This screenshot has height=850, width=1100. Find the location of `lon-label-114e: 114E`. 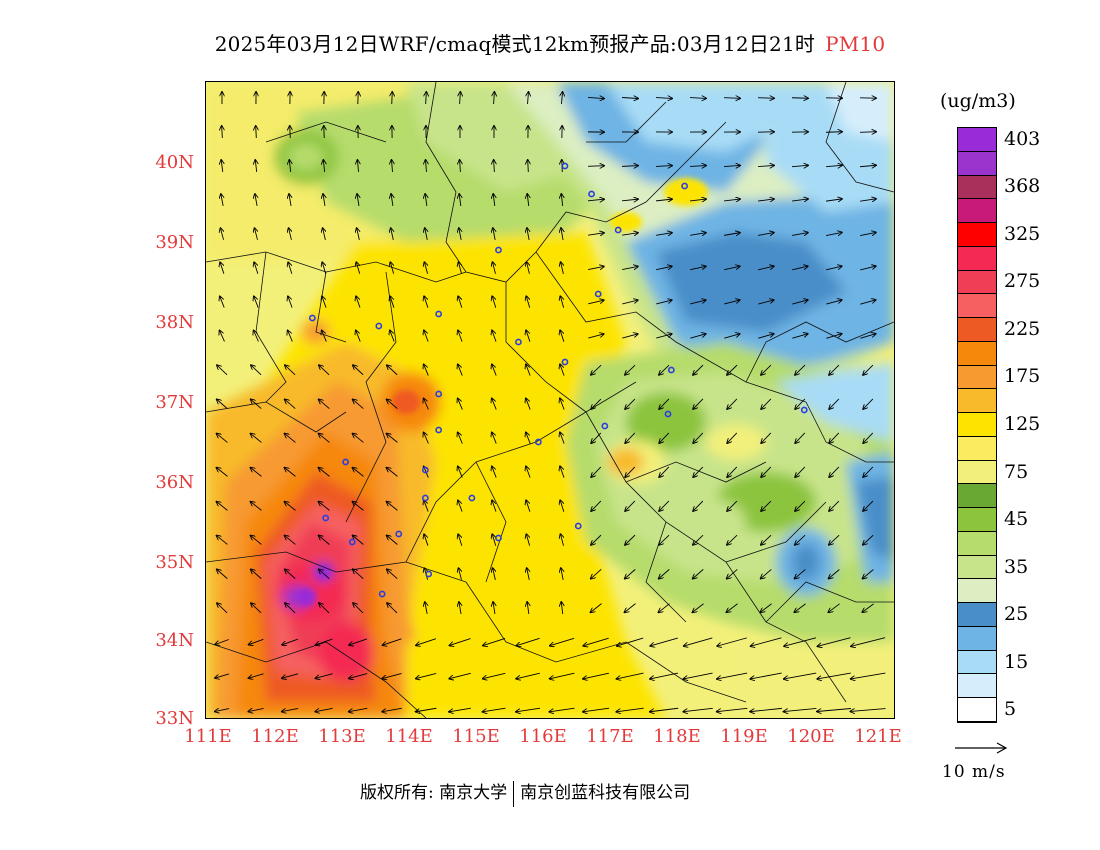

lon-label-114e: 114E is located at coordinates (409, 736).